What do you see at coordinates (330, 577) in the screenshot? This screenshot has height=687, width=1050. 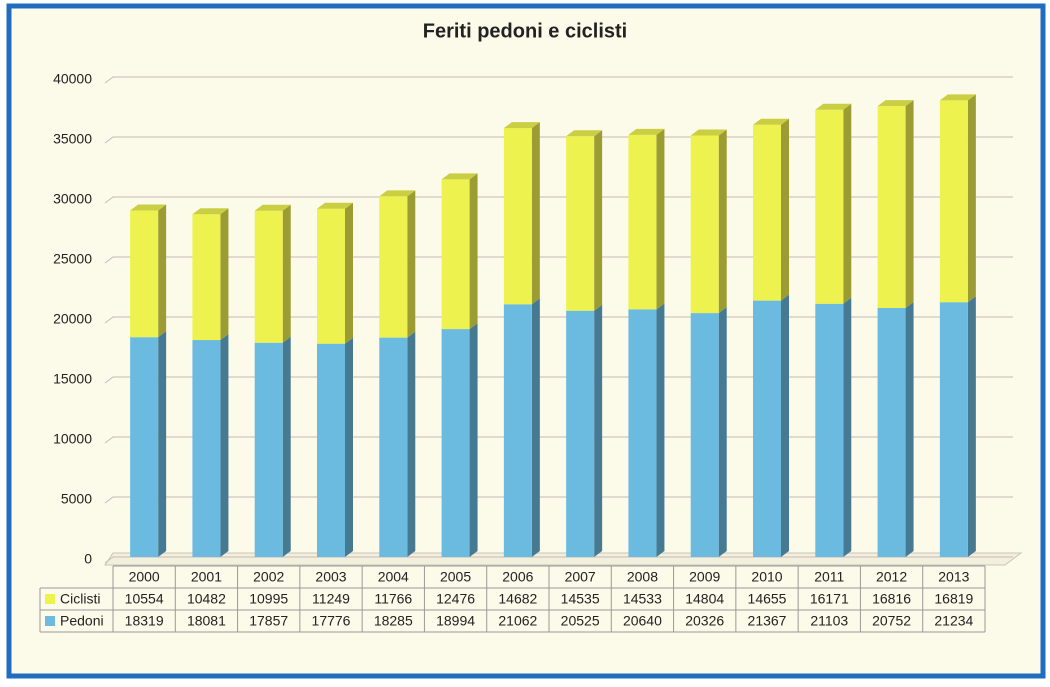 I see `x-tick-label: 2003` at bounding box center [330, 577].